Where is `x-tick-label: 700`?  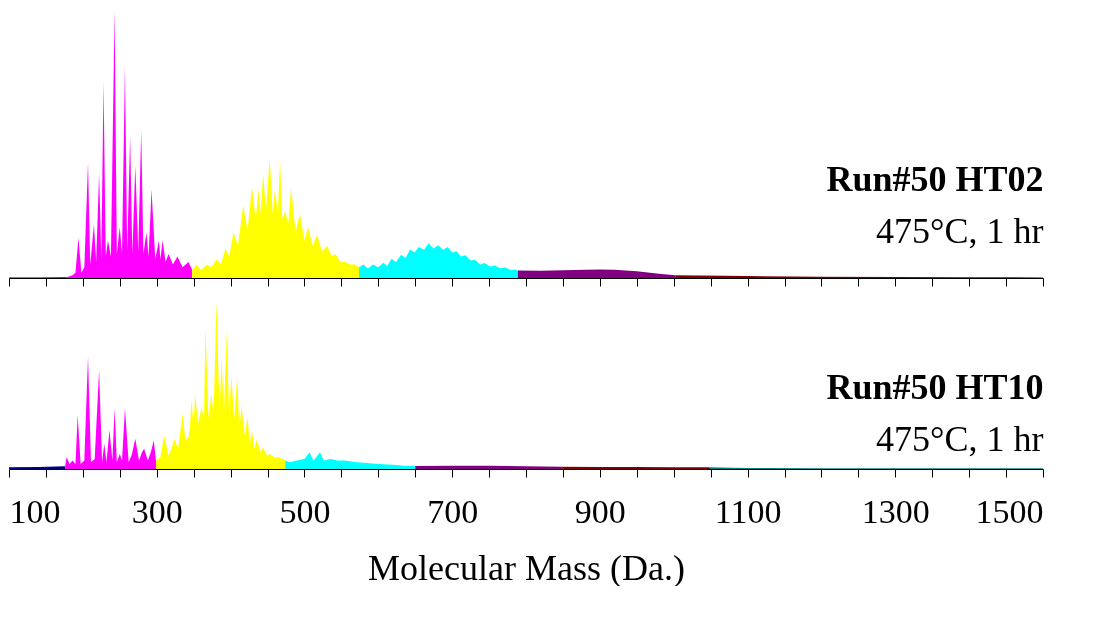
x-tick-label: 700 is located at coordinates (453, 511).